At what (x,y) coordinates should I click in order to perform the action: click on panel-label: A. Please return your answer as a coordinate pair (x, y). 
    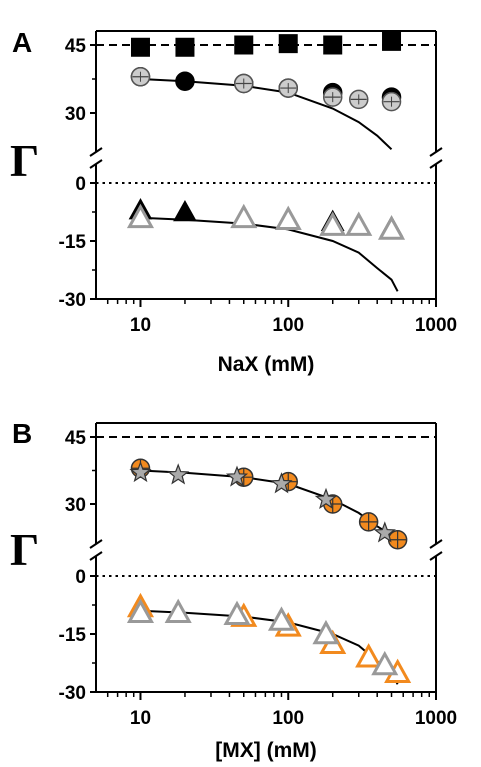
    Looking at the image, I should click on (22, 42).